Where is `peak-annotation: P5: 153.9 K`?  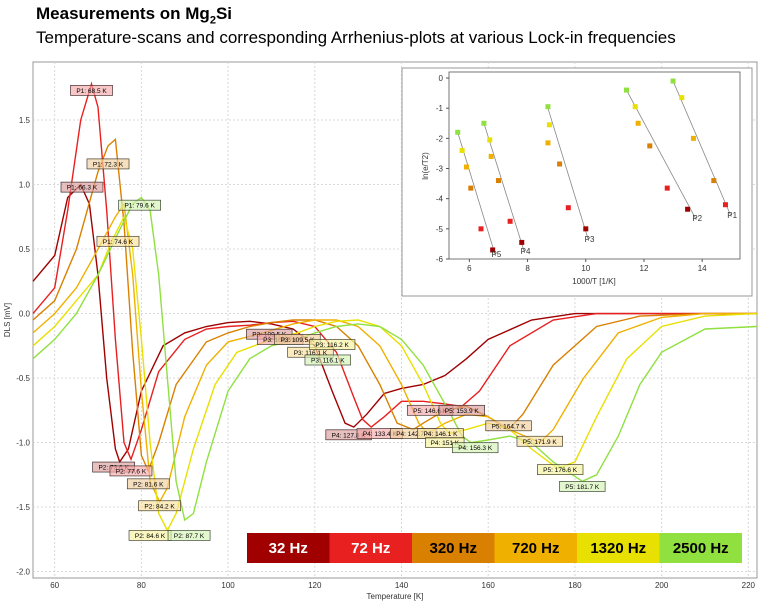 peak-annotation: P5: 153.9 K is located at coordinates (461, 410).